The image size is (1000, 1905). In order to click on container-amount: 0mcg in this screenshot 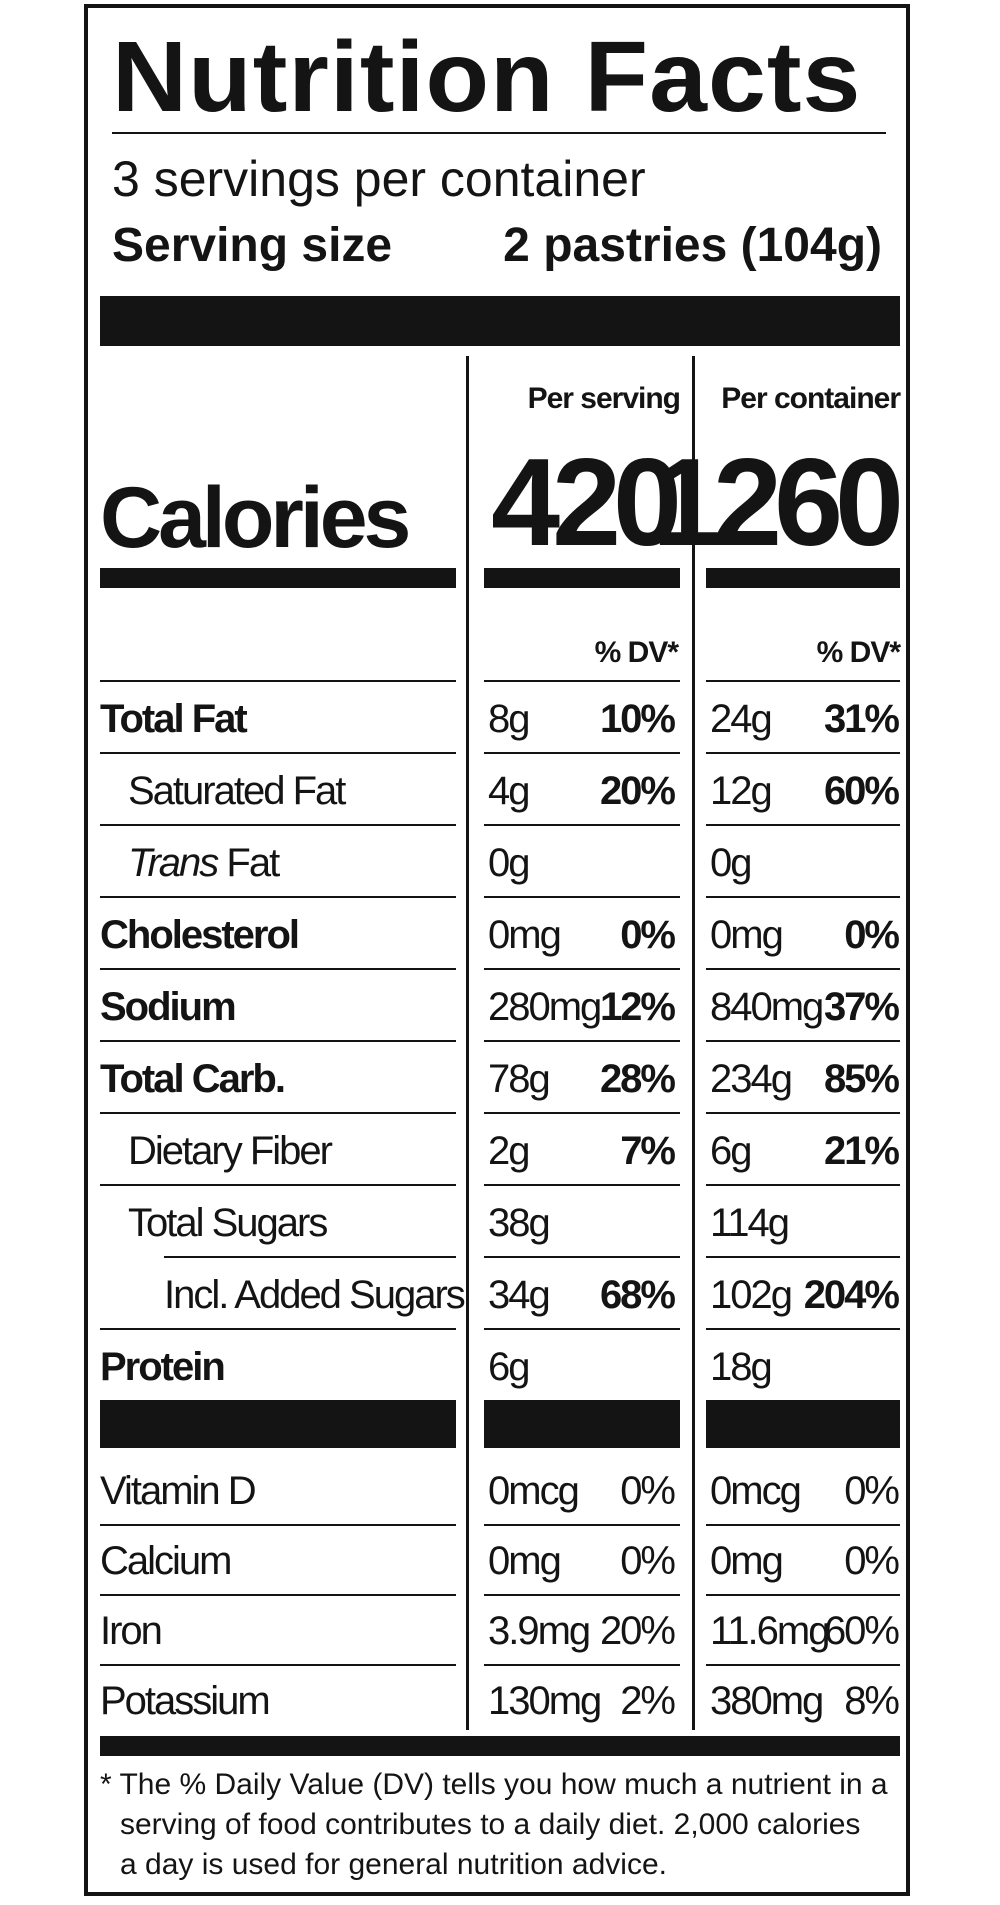, I will do `click(756, 1491)`.